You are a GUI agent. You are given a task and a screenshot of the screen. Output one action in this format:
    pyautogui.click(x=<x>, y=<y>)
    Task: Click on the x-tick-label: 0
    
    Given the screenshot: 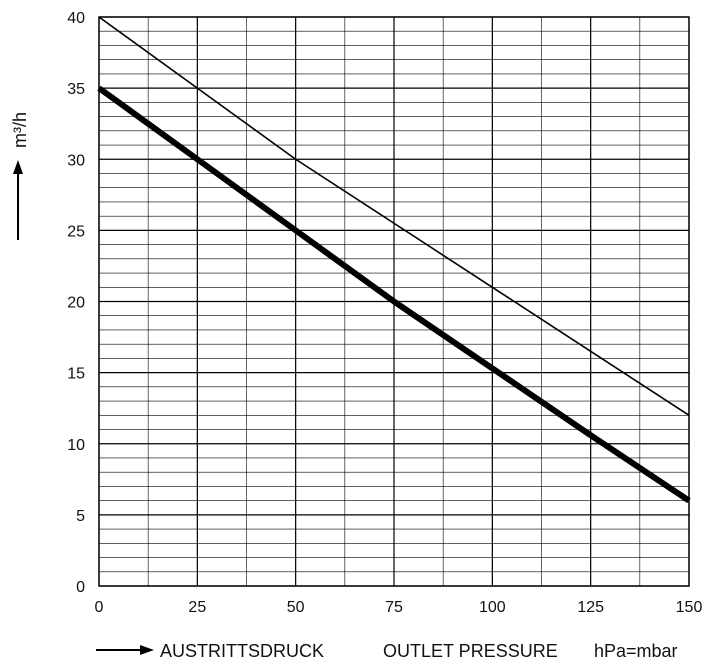 What is the action you would take?
    pyautogui.click(x=99, y=607)
    